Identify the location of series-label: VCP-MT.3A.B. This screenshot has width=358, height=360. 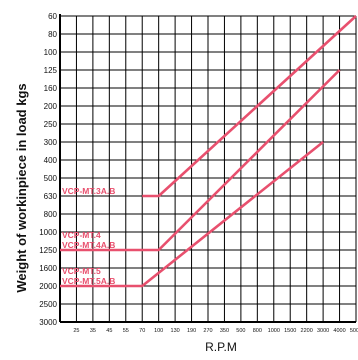
(88, 191).